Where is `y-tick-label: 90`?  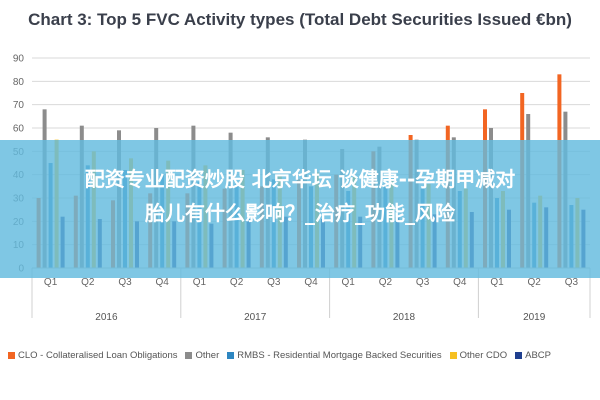
y-tick-label: 90 is located at coordinates (19, 59).